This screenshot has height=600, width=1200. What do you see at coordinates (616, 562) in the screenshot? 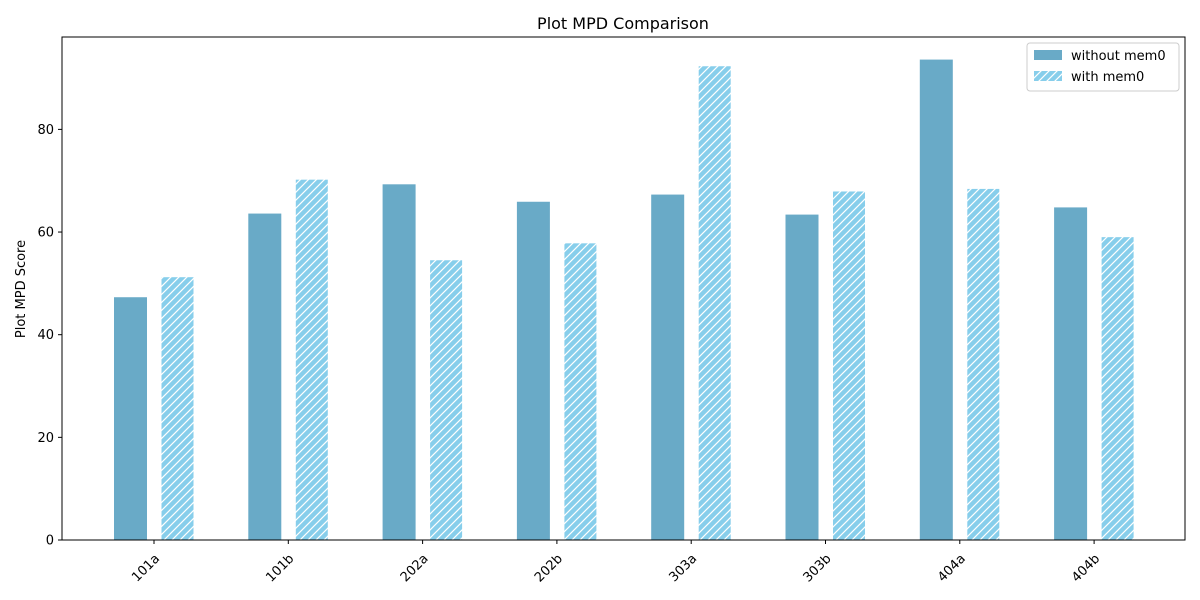
I see `x-axis: 101a 101b 202a 202b 303a 303b 404a 404b` at bounding box center [616, 562].